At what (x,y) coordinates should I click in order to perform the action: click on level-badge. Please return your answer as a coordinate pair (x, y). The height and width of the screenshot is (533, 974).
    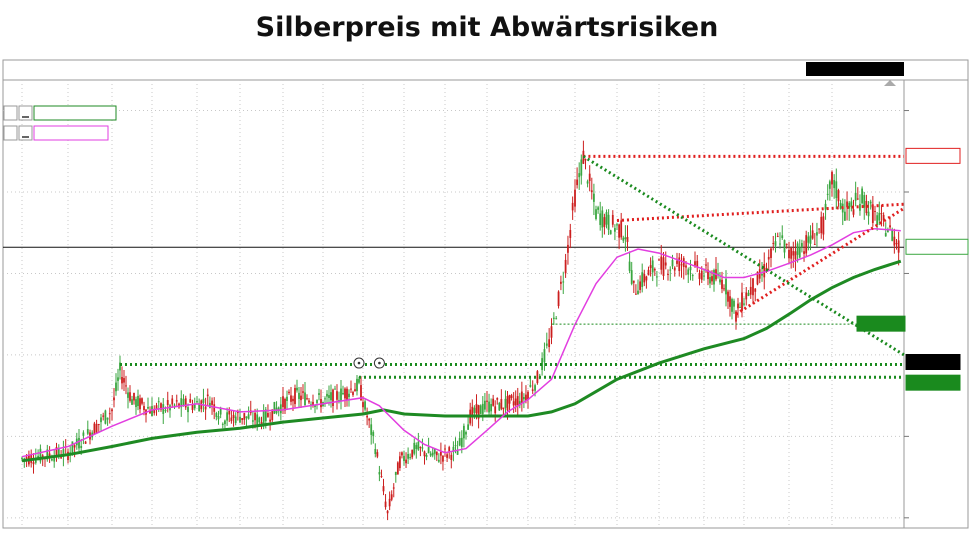
    Looking at the image, I should click on (937, 246).